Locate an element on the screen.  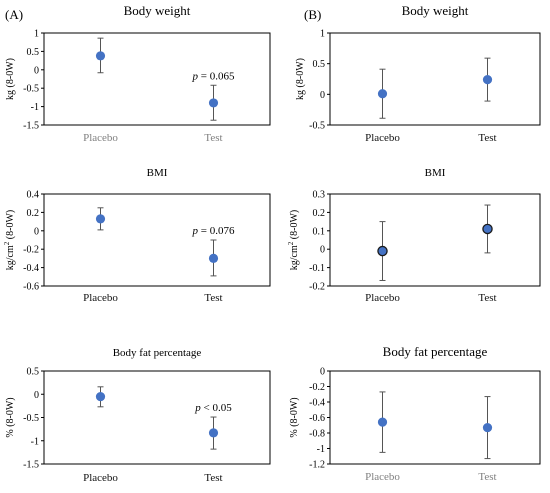
p-value-annotation: p = 0.065 is located at coordinates (213, 76).